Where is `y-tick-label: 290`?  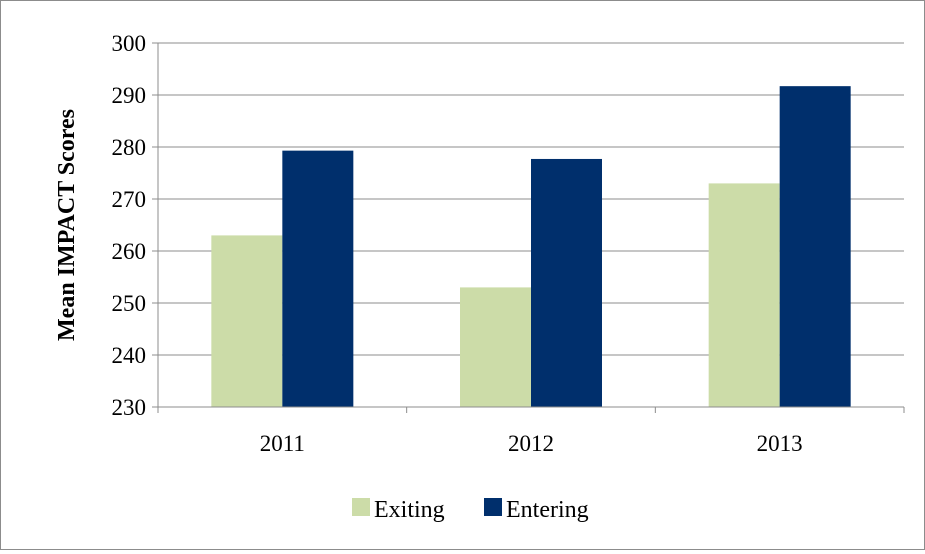 y-tick-label: 290 is located at coordinates (129, 95).